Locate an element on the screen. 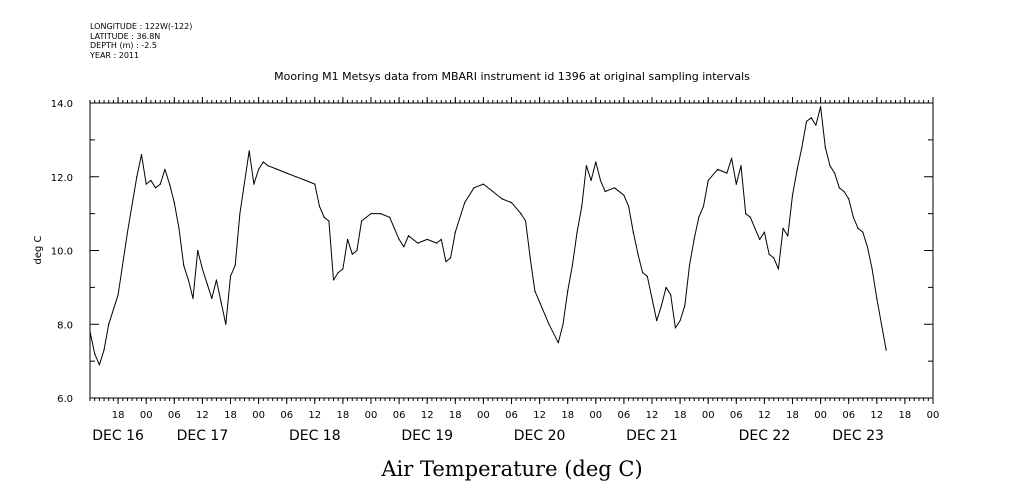 The width and height of the screenshot is (1009, 504). y-tick-label: 10.0 is located at coordinates (62, 252).